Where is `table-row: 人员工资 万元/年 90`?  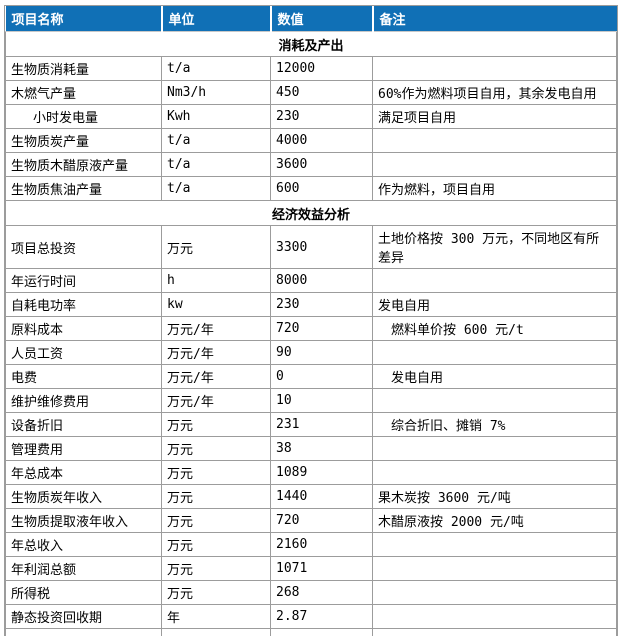 table-row: 人员工资 万元/年 90 is located at coordinates (311, 352).